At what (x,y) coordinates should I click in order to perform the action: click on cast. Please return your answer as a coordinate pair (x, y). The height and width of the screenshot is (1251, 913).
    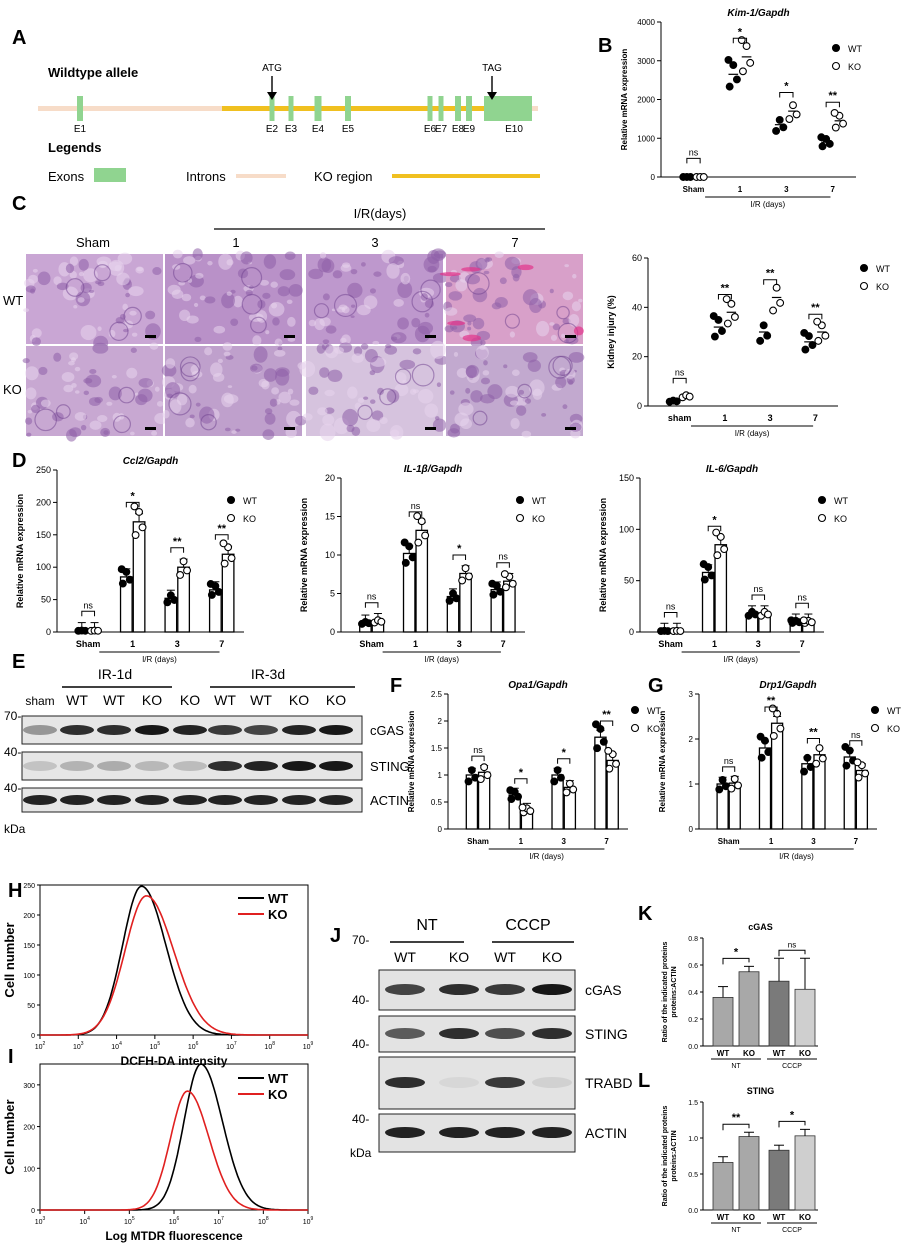
    Looking at the image, I should click on (471, 338).